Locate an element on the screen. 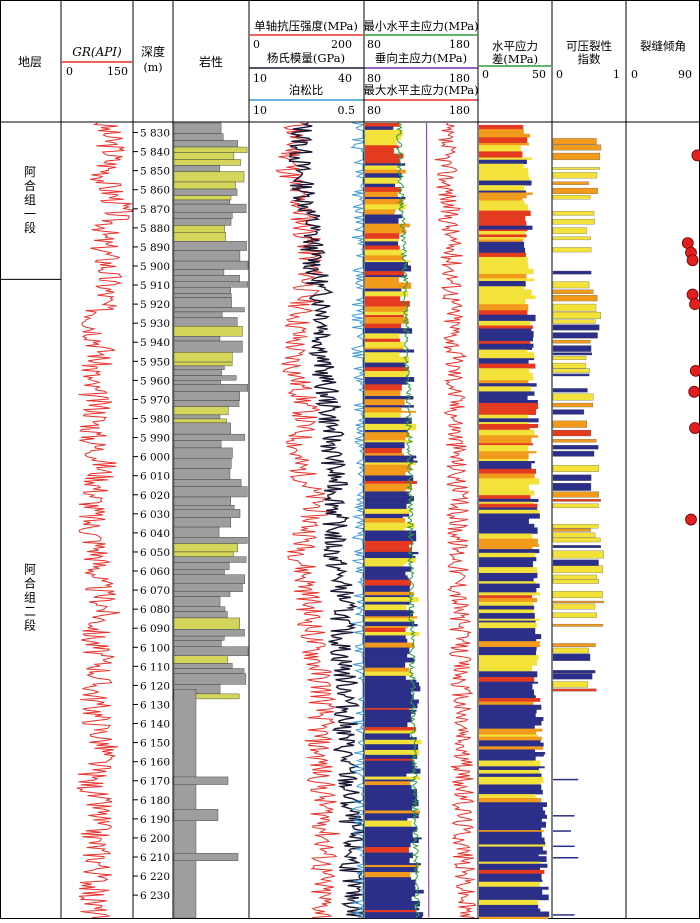 The height and width of the screenshot is (923, 700). diff-header-2: 差(MPa) is located at coordinates (515, 59).